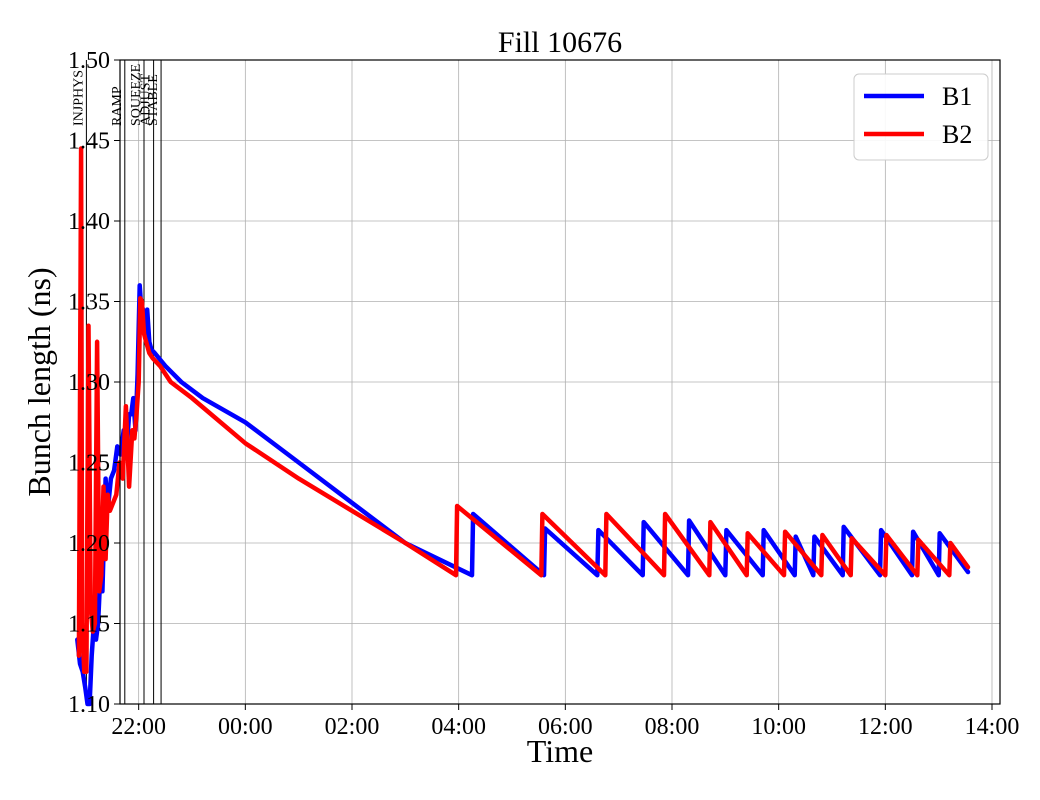 This screenshot has height=800, width=1040. I want to click on x-tick-label: 02:00, so click(352, 727).